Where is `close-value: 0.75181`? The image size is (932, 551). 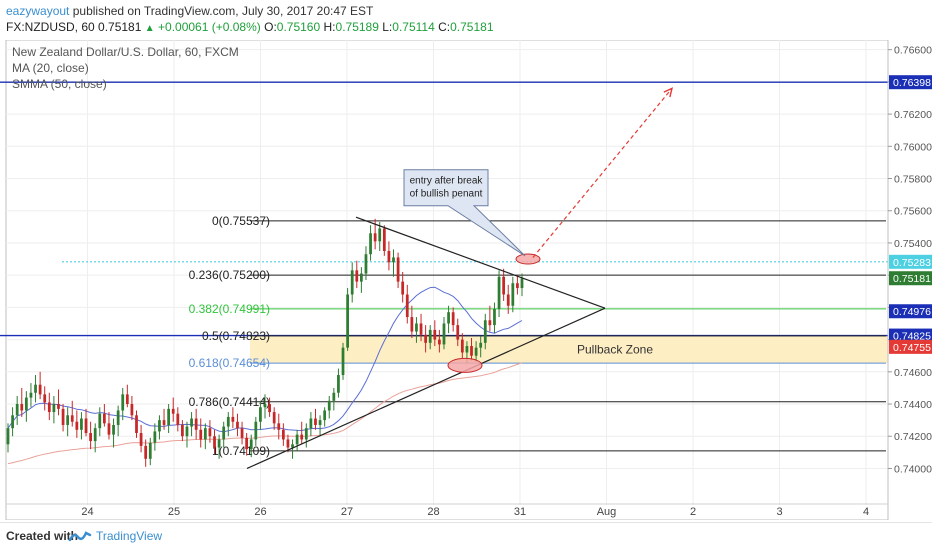 close-value: 0.75181 is located at coordinates (472, 27).